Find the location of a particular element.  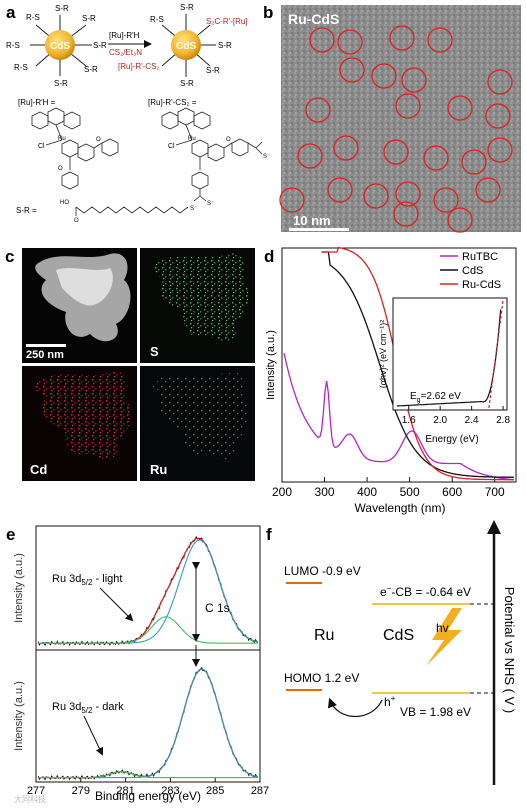

series-line-cds is located at coordinates (417, 364).